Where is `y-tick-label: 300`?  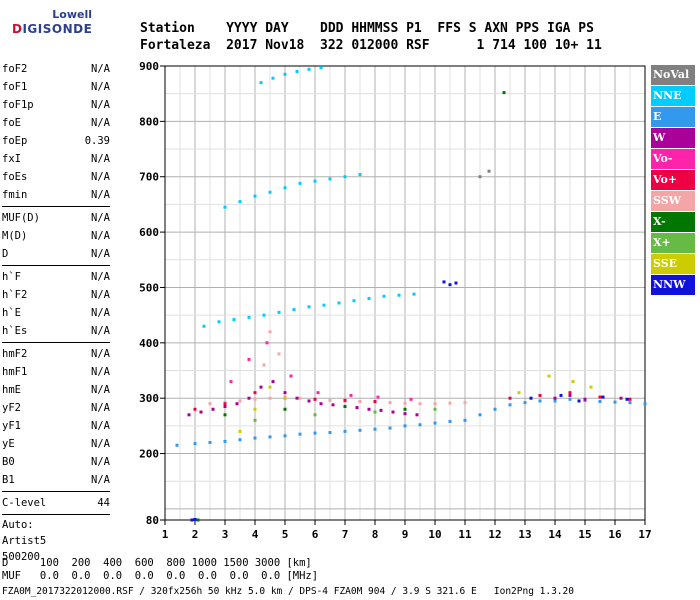 y-tick-label: 300 is located at coordinates (149, 398).